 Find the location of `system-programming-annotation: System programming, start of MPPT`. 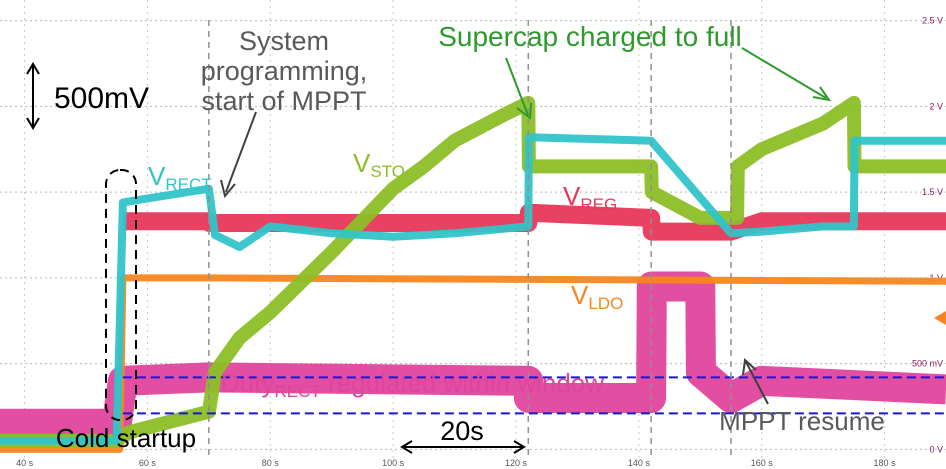

system-programming-annotation: System programming, start of MPPT is located at coordinates (284, 112).